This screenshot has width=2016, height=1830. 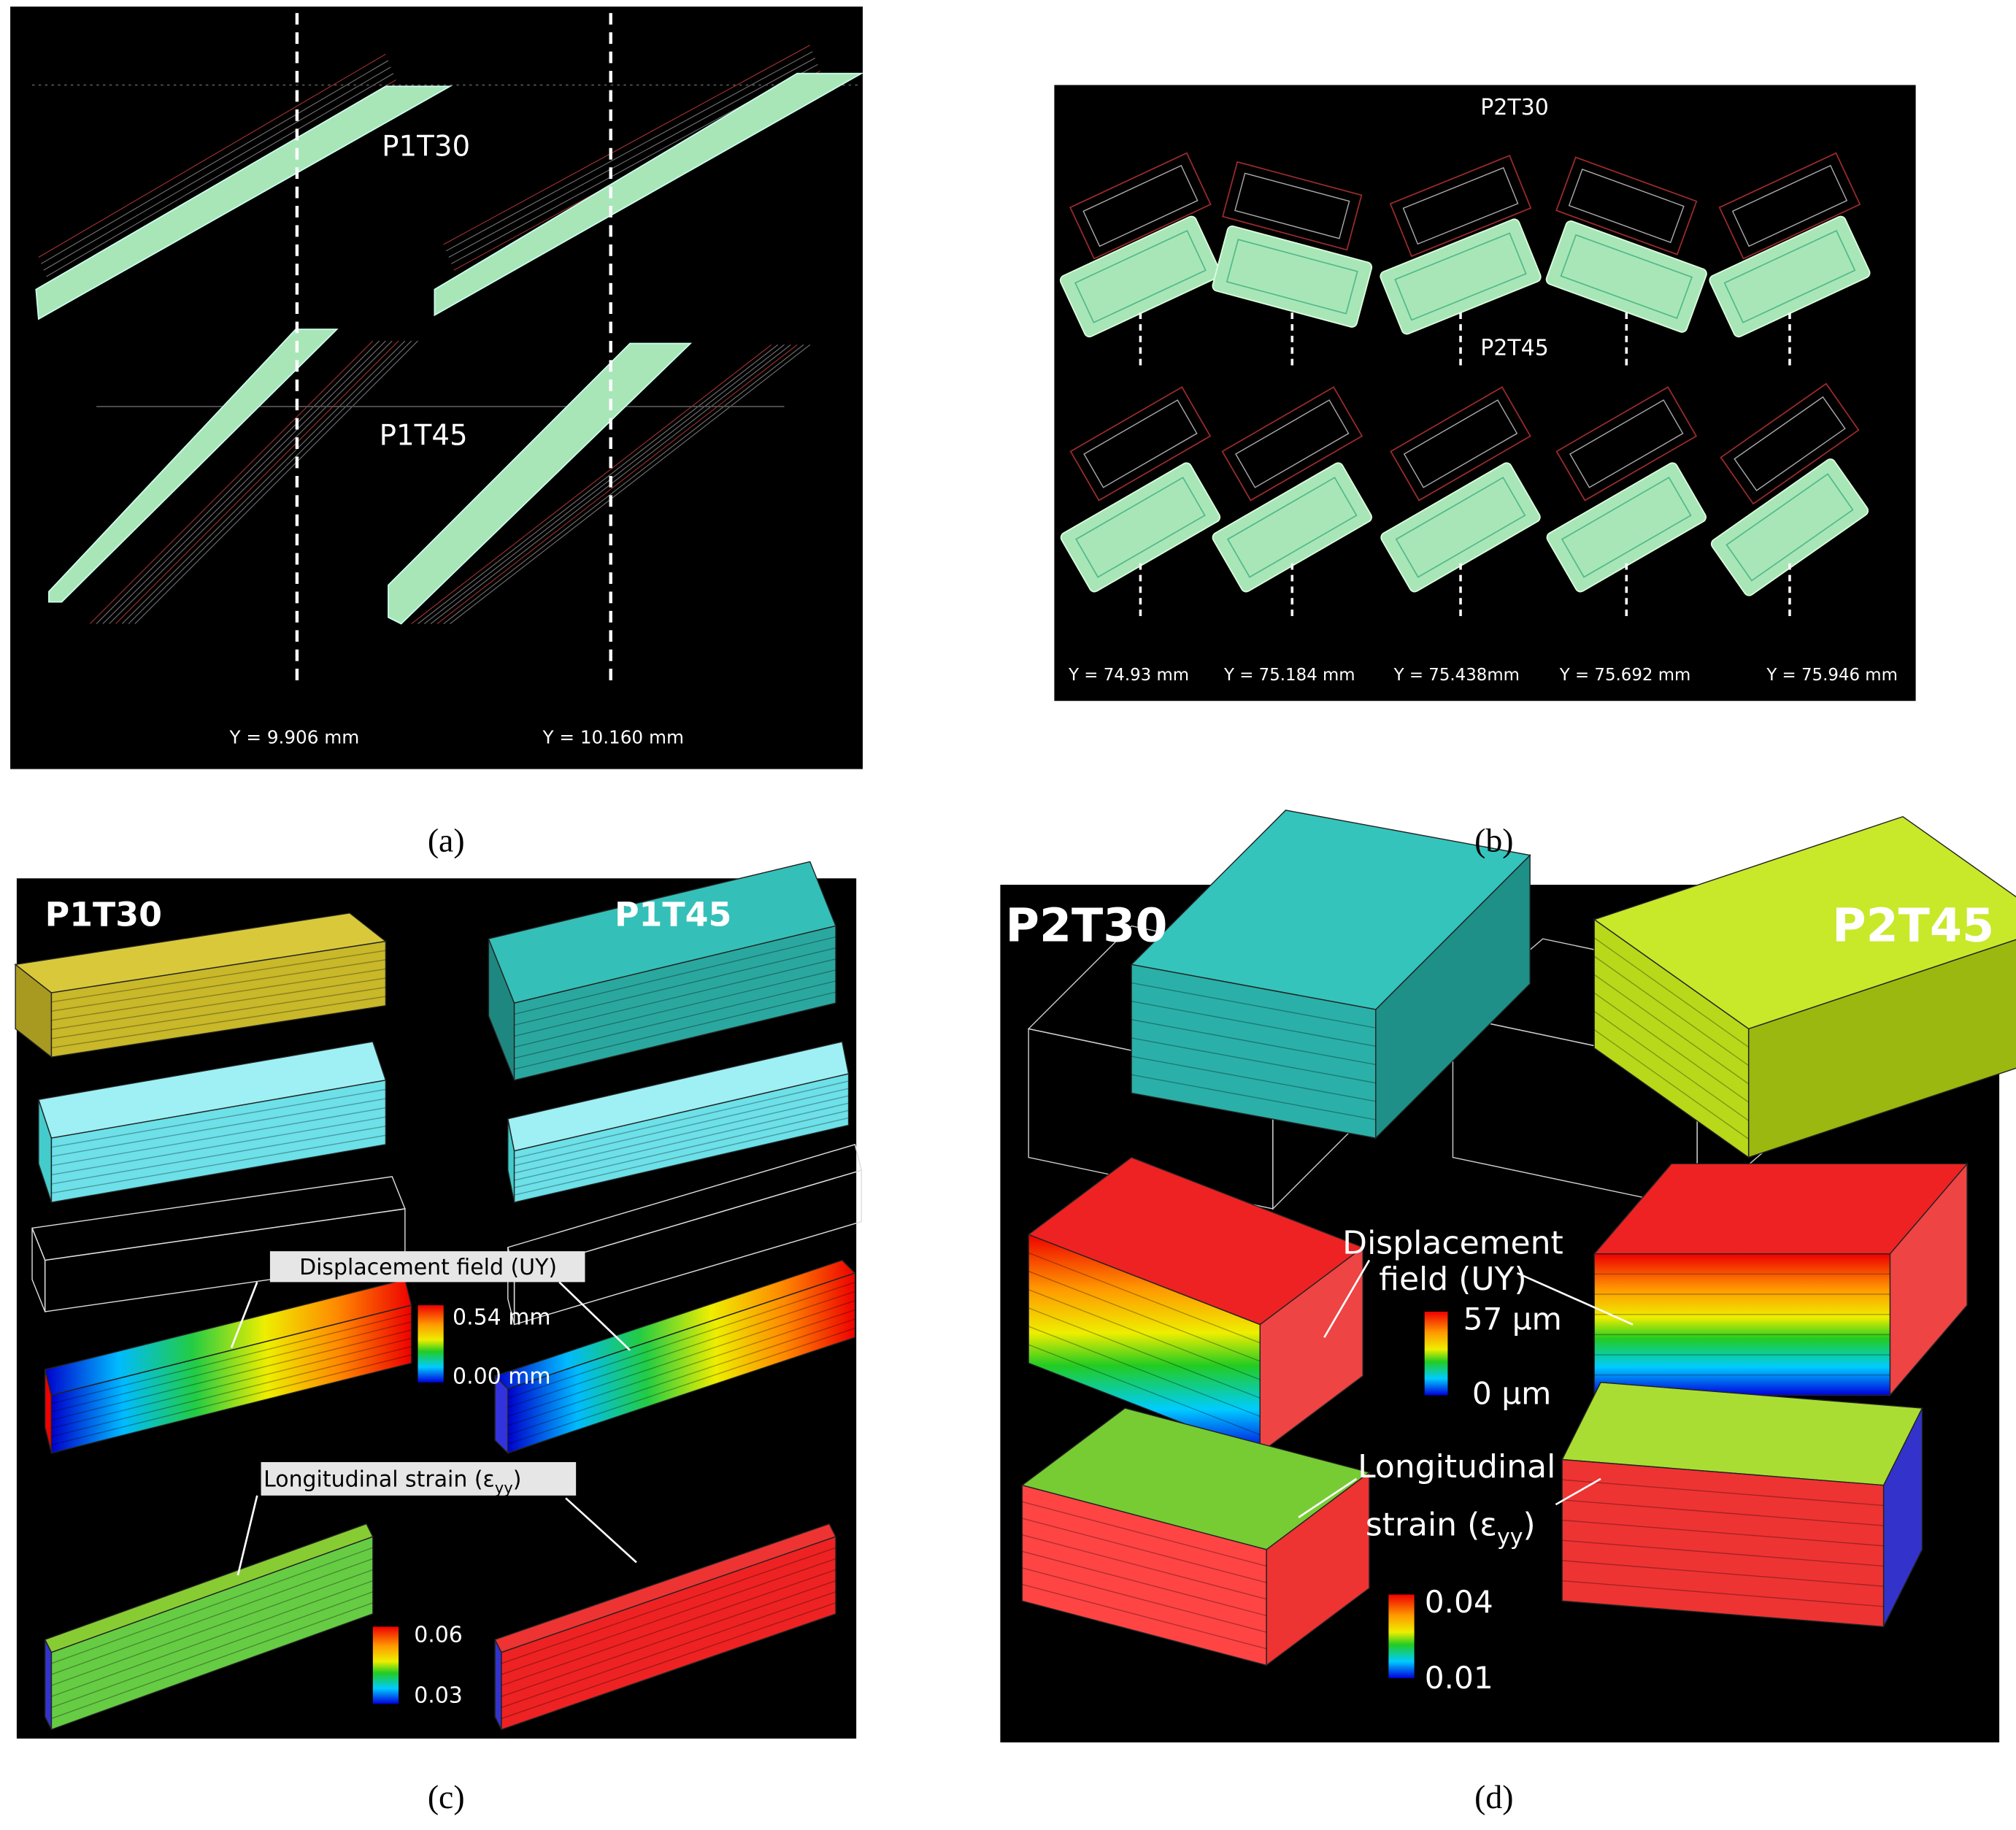 What do you see at coordinates (1625, 675) in the screenshot?
I see `position-label: Y = 75.692 mm` at bounding box center [1625, 675].